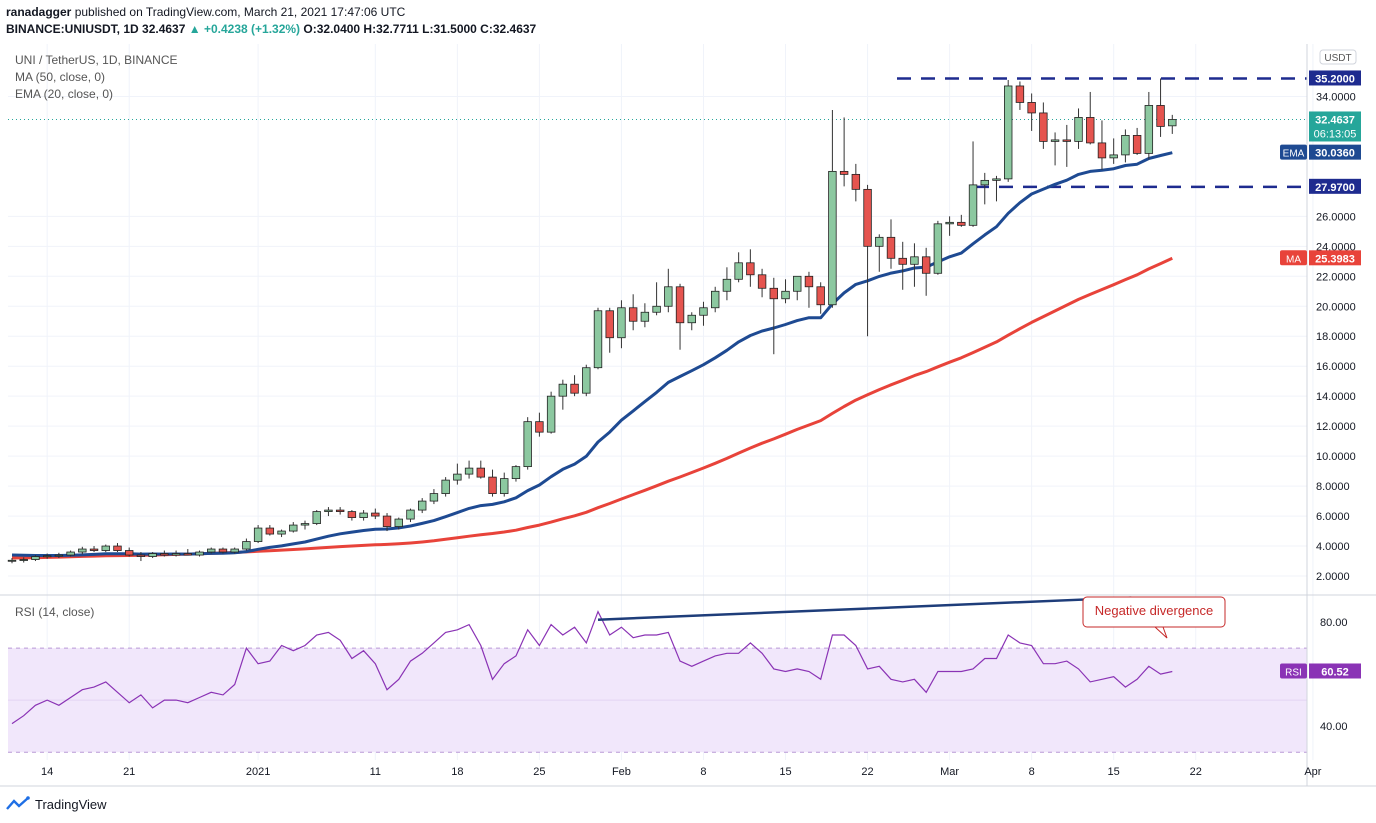  Describe the element at coordinates (1333, 517) in the screenshot. I see `price-tick-label: 6.0000` at that location.